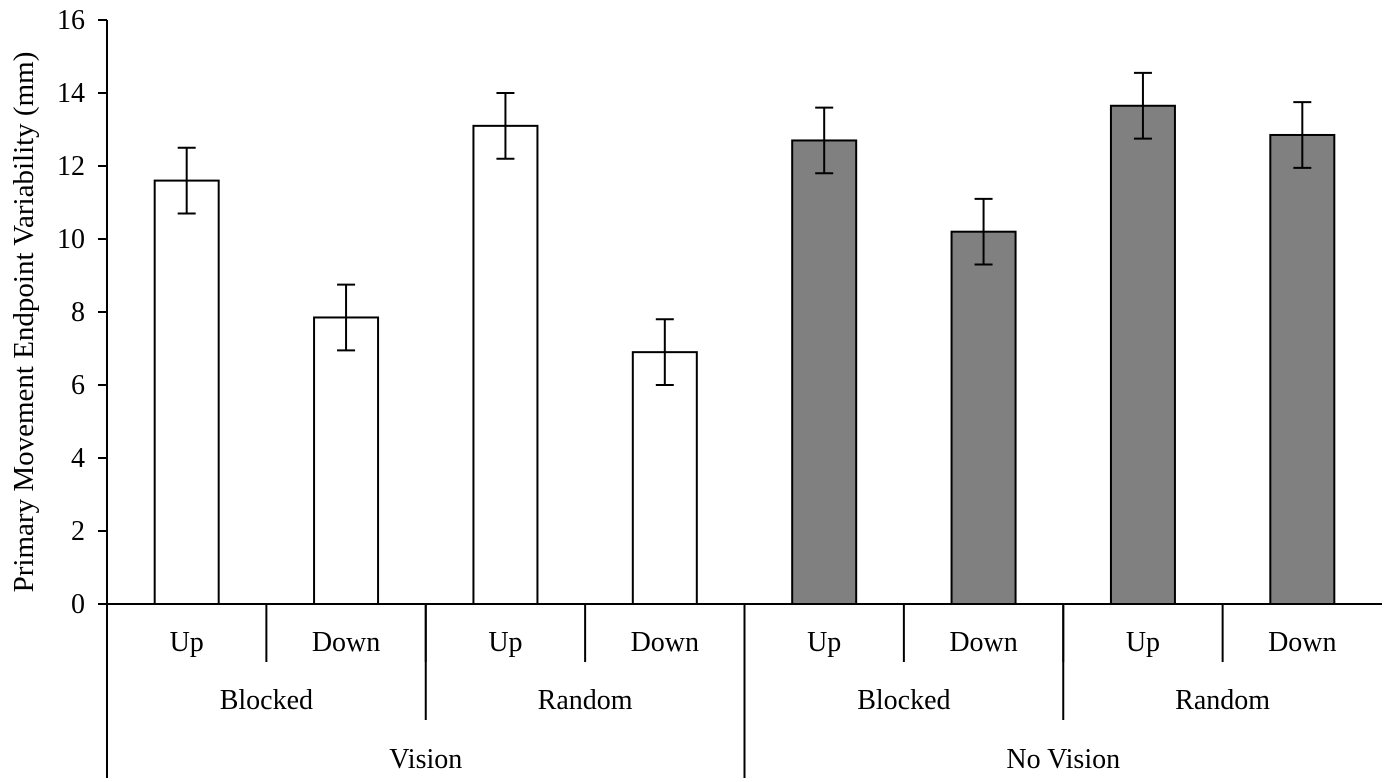 This screenshot has width=1392, height=782. What do you see at coordinates (71, 93) in the screenshot?
I see `y-tick-label: 14` at bounding box center [71, 93].